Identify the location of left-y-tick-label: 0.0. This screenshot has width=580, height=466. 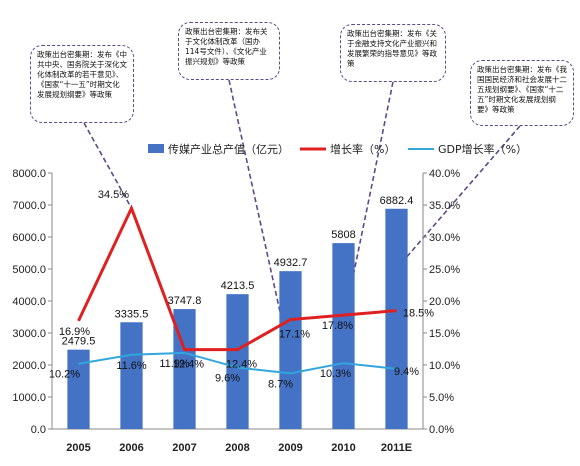
(38, 430).